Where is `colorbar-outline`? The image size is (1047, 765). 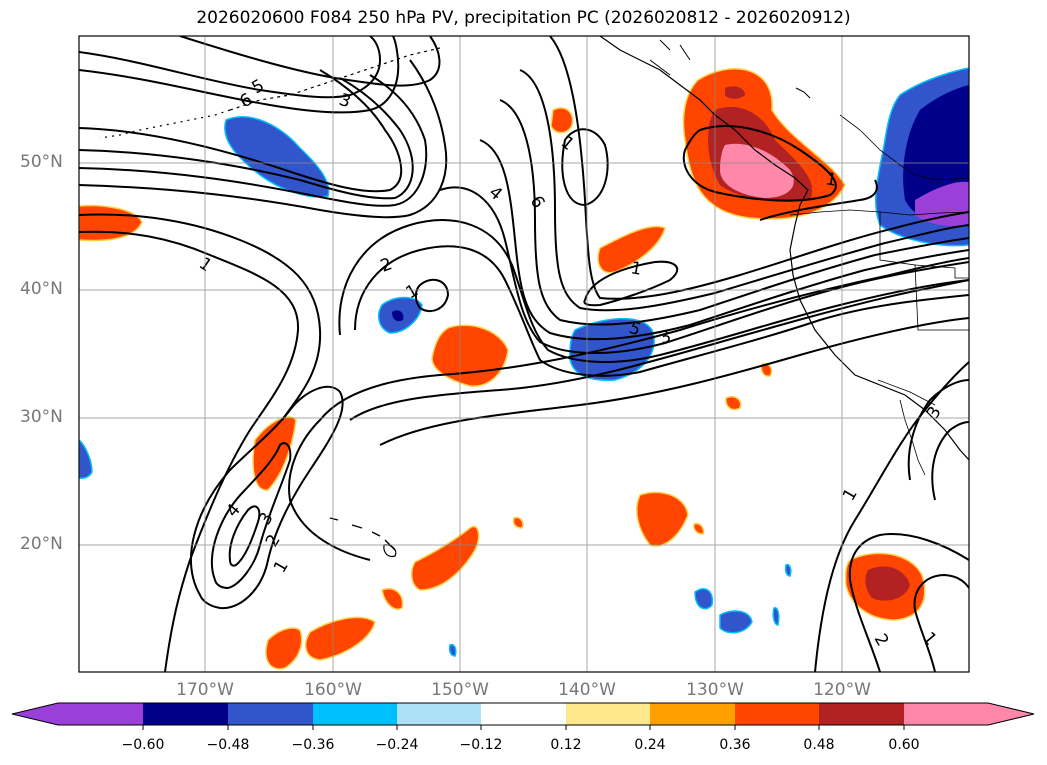
colorbar-outline is located at coordinates (523, 714).